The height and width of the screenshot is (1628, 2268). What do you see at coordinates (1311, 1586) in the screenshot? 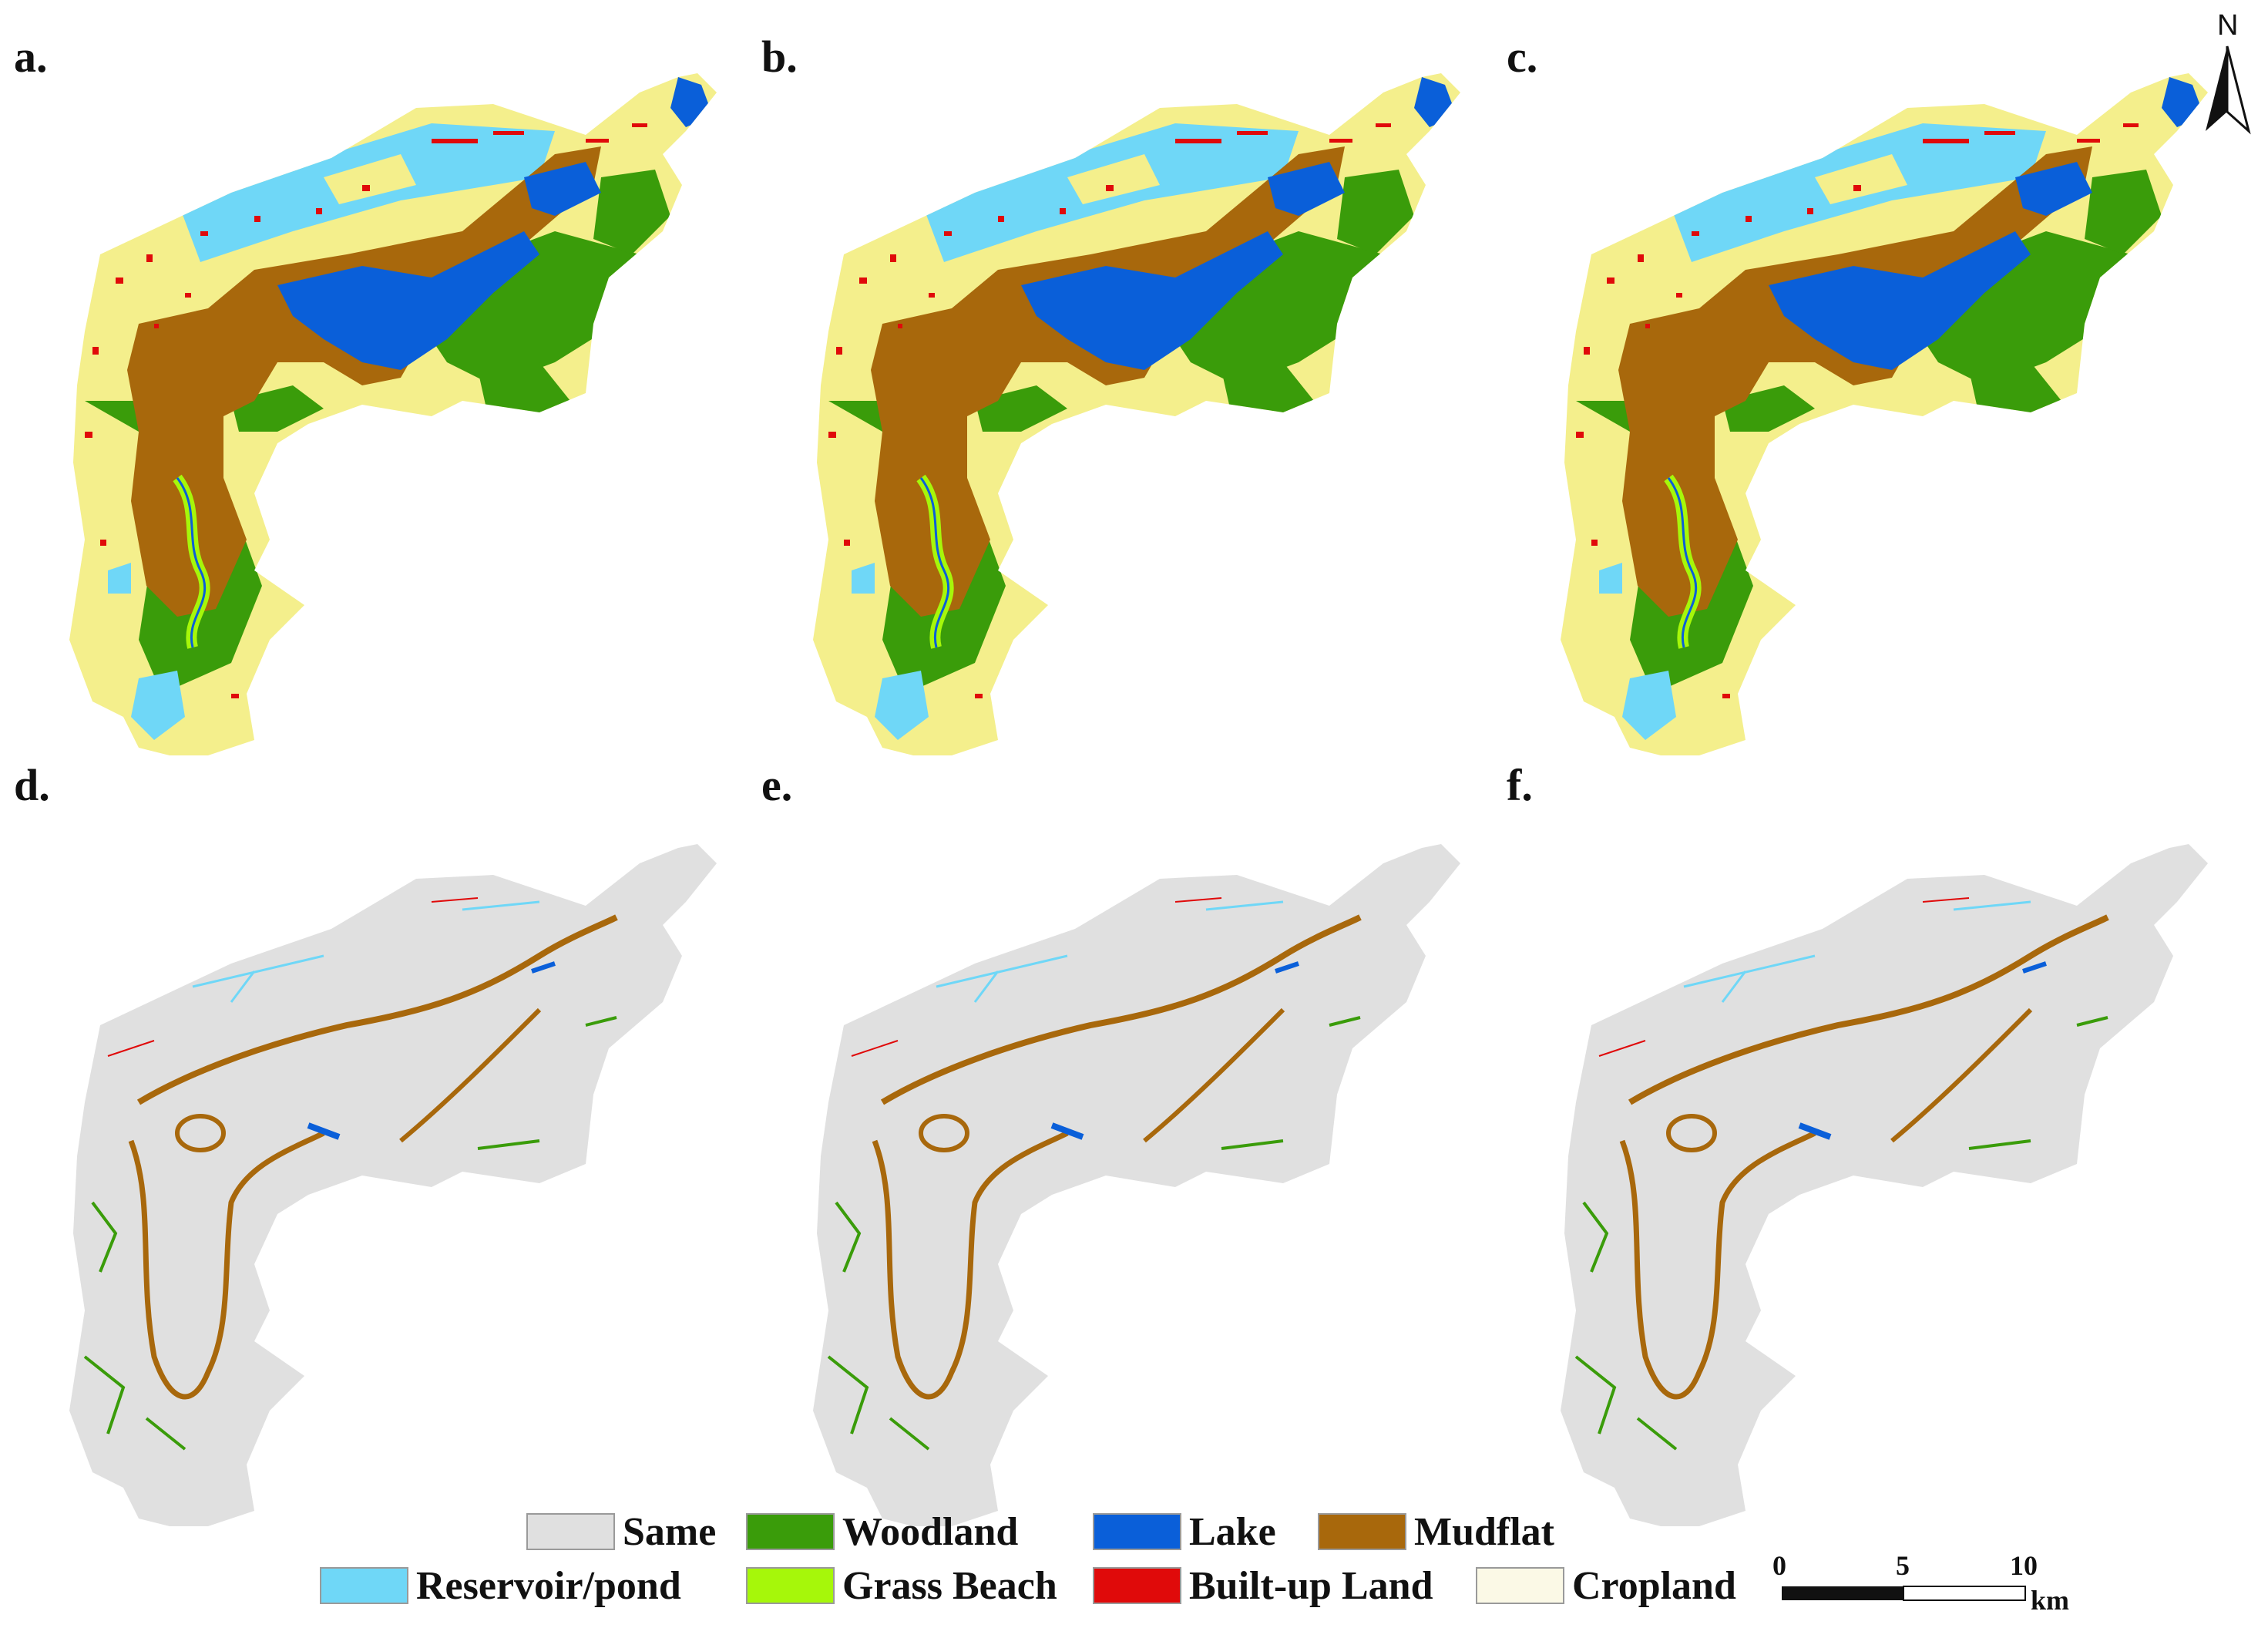
I see `legend-label-built-up: Built-up Land` at bounding box center [1311, 1586].